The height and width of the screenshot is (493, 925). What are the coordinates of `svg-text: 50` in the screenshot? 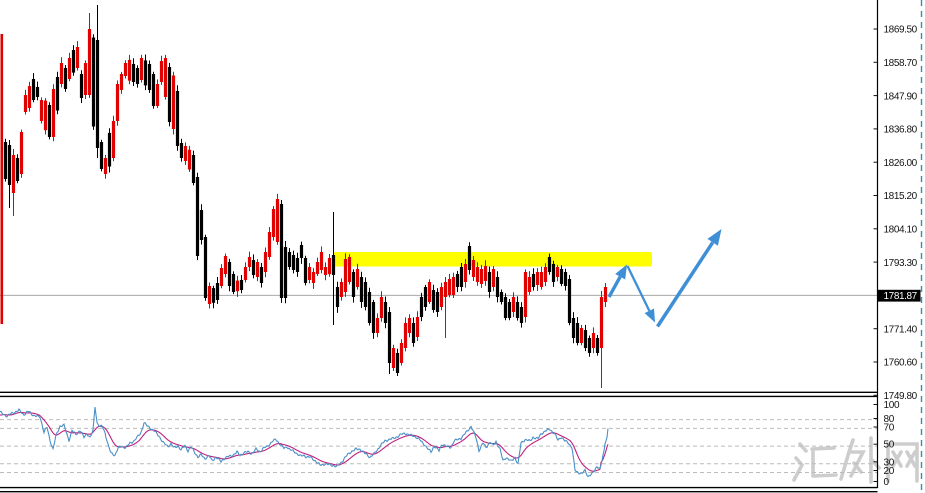 It's located at (889, 445).